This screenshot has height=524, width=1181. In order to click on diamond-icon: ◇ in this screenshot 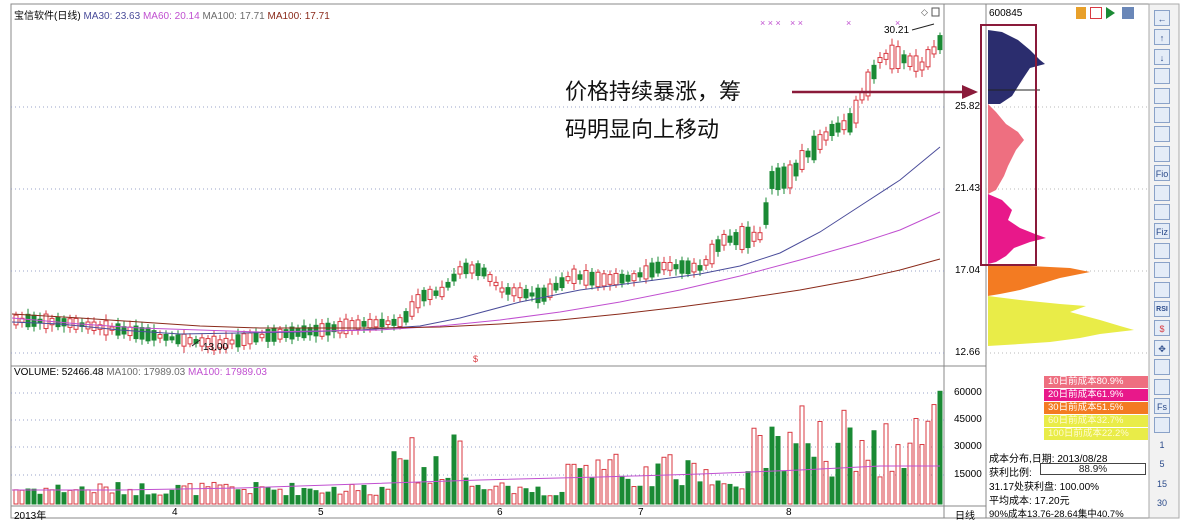, I will do `click(924, 12)`.